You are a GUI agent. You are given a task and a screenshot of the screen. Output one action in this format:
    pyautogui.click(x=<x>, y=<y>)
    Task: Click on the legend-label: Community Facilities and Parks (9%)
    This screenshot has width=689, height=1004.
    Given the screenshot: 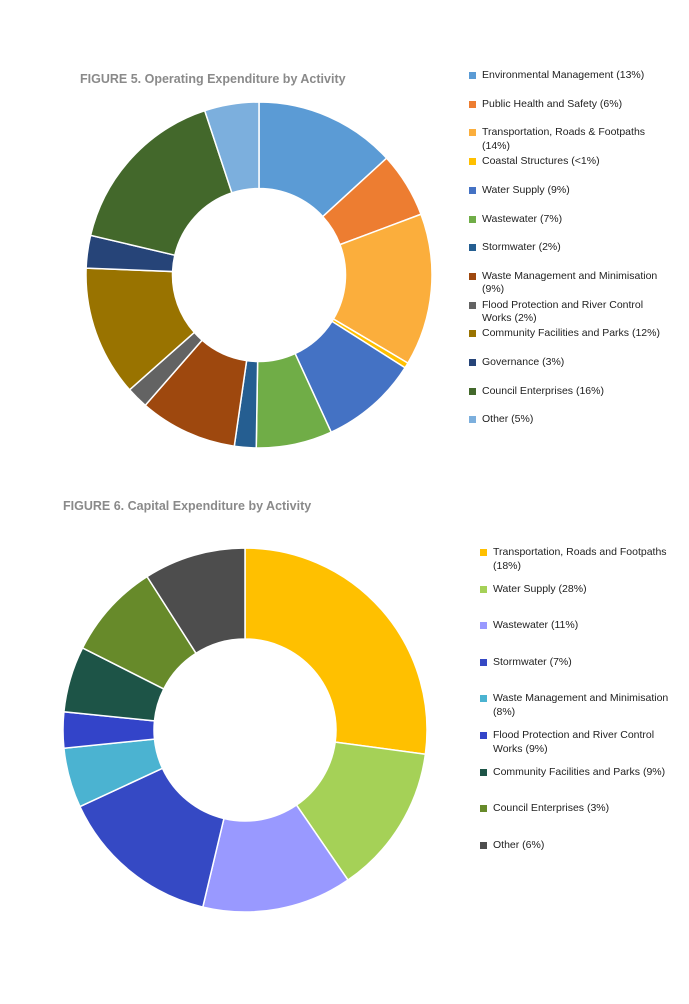 What is the action you would take?
    pyautogui.click(x=579, y=771)
    